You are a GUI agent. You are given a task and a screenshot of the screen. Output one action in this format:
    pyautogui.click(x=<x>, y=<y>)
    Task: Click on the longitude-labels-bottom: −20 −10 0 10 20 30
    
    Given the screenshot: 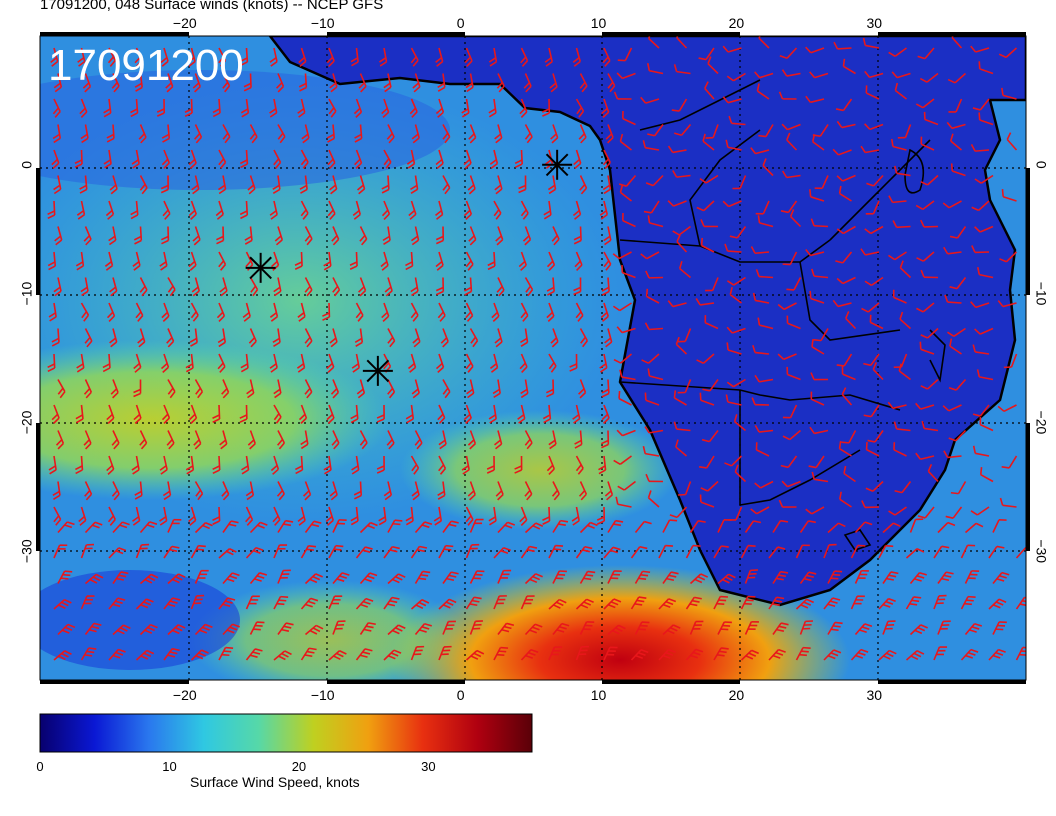 What is the action you would take?
    pyautogui.click(x=527, y=695)
    